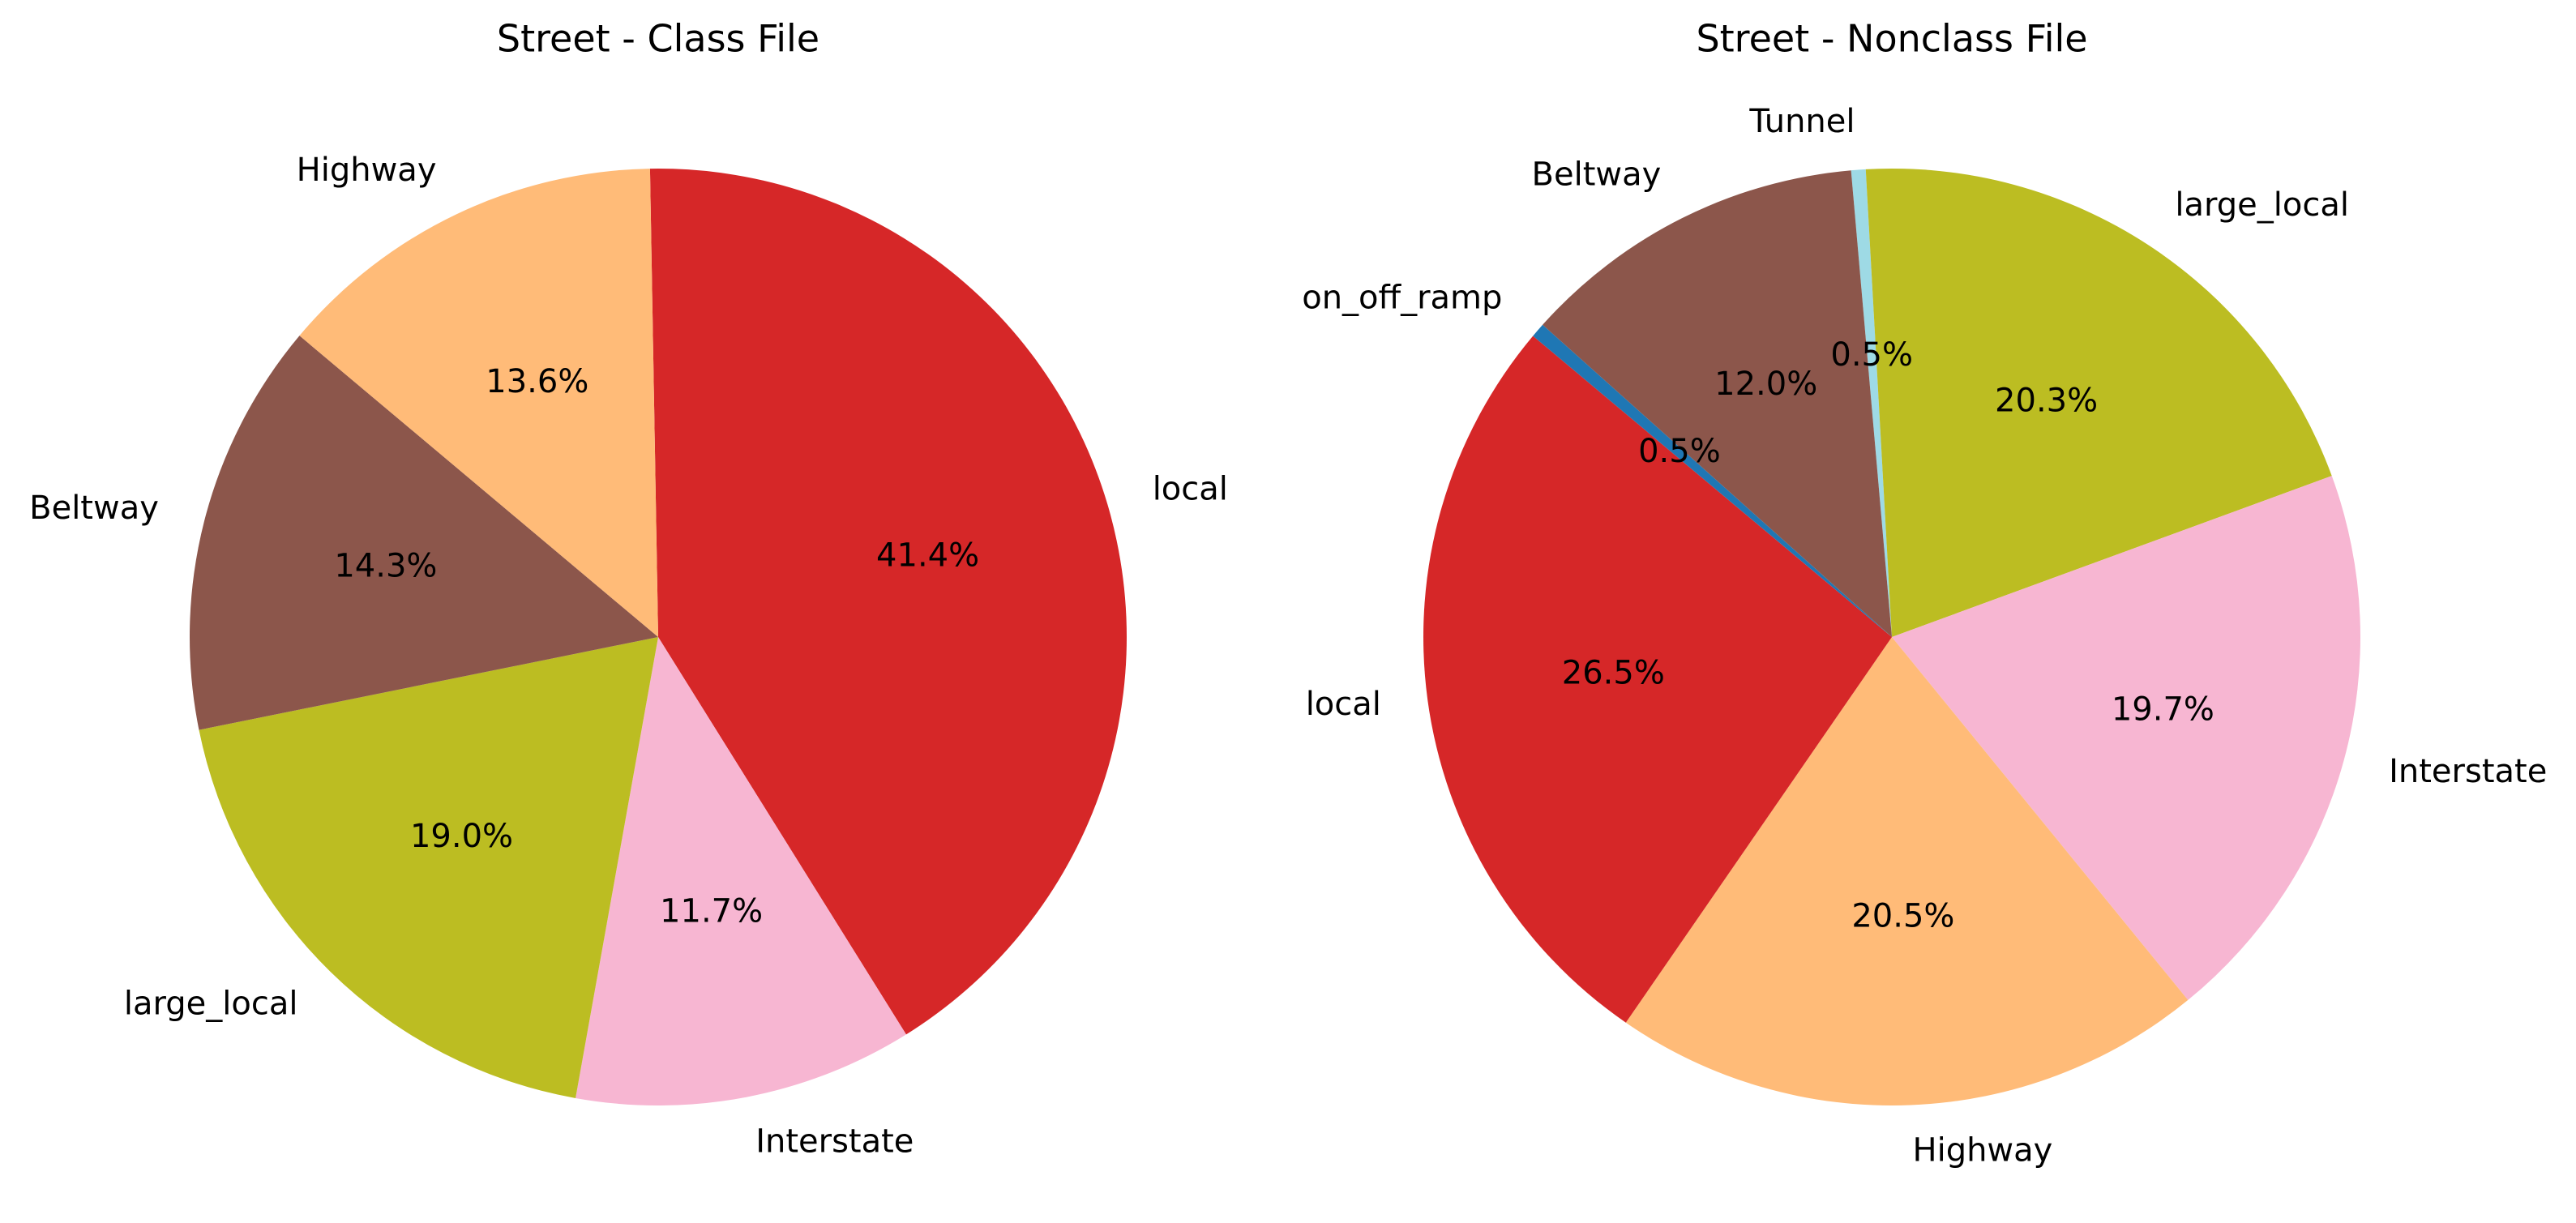  Describe the element at coordinates (1871, 355) in the screenshot. I see `percent-label-tunnel: 0.5%` at that location.